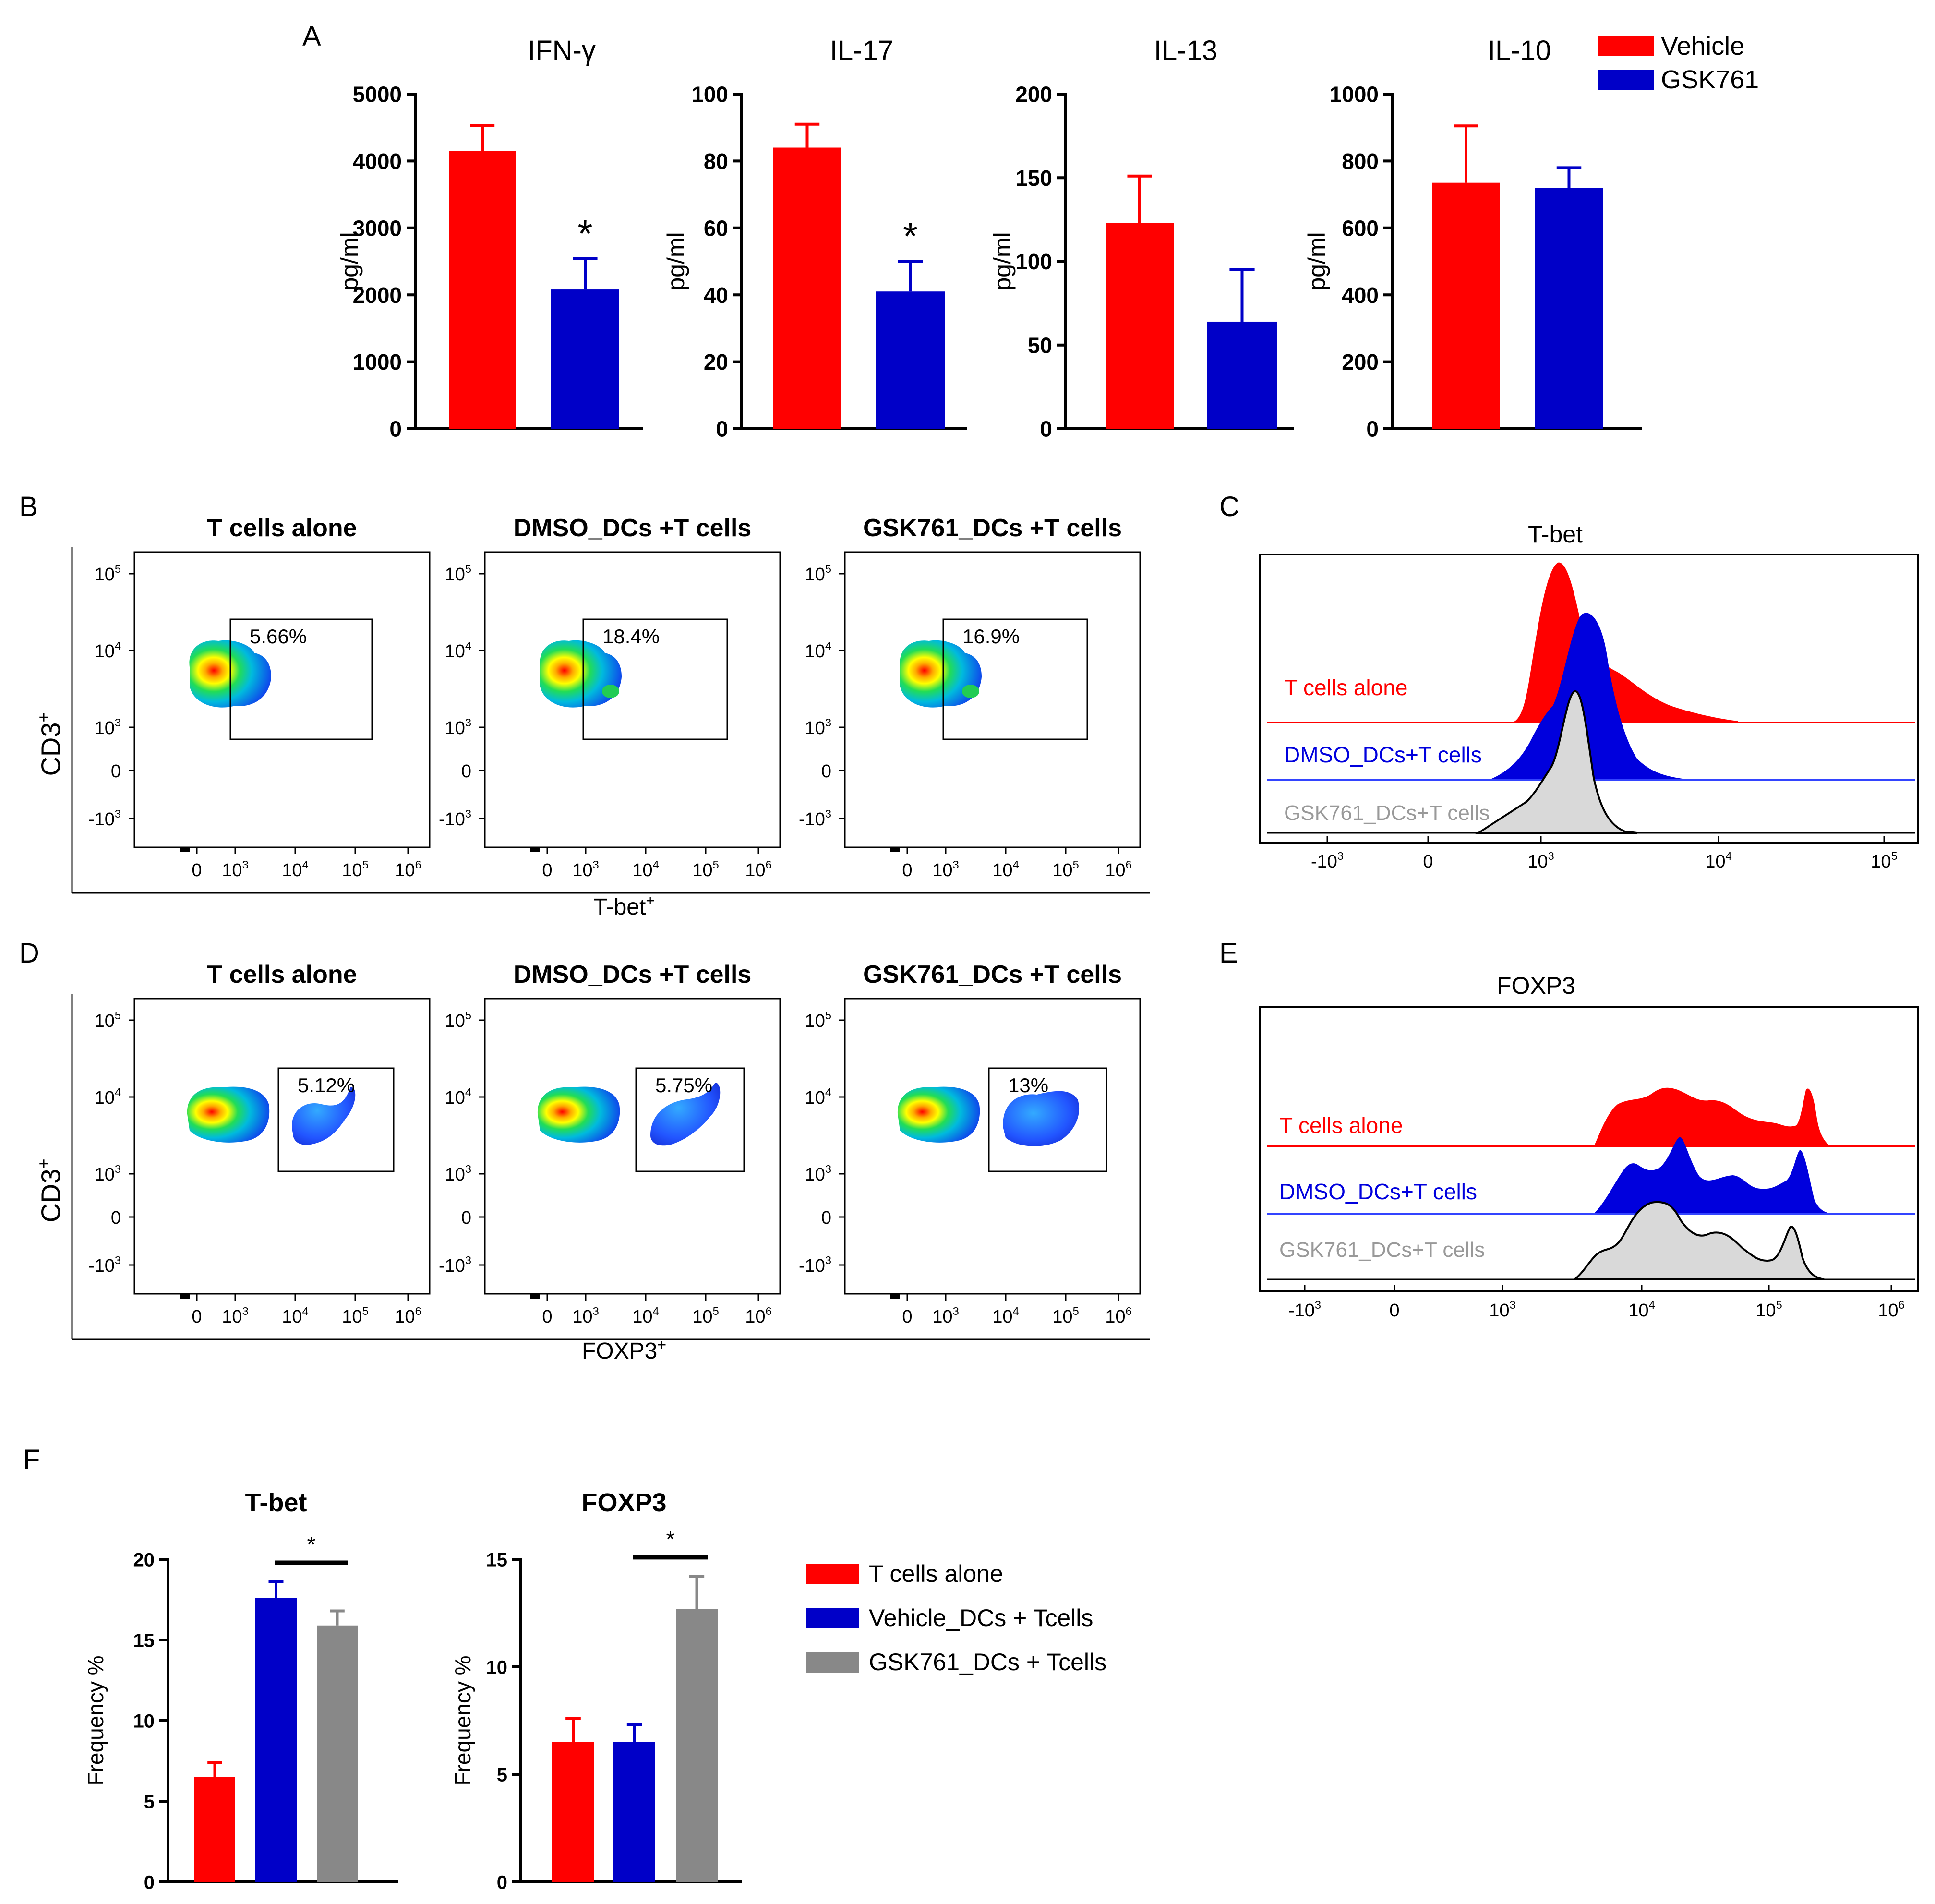  What do you see at coordinates (1360, 361) in the screenshot?
I see `y-tick-label: 200` at bounding box center [1360, 361].